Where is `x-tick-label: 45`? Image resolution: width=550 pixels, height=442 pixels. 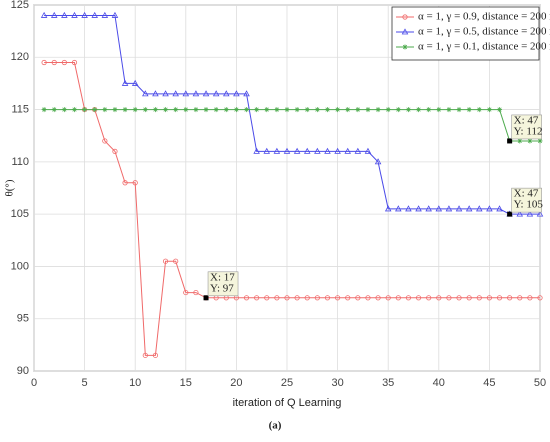
x-tick-label: 45 is located at coordinates (489, 383).